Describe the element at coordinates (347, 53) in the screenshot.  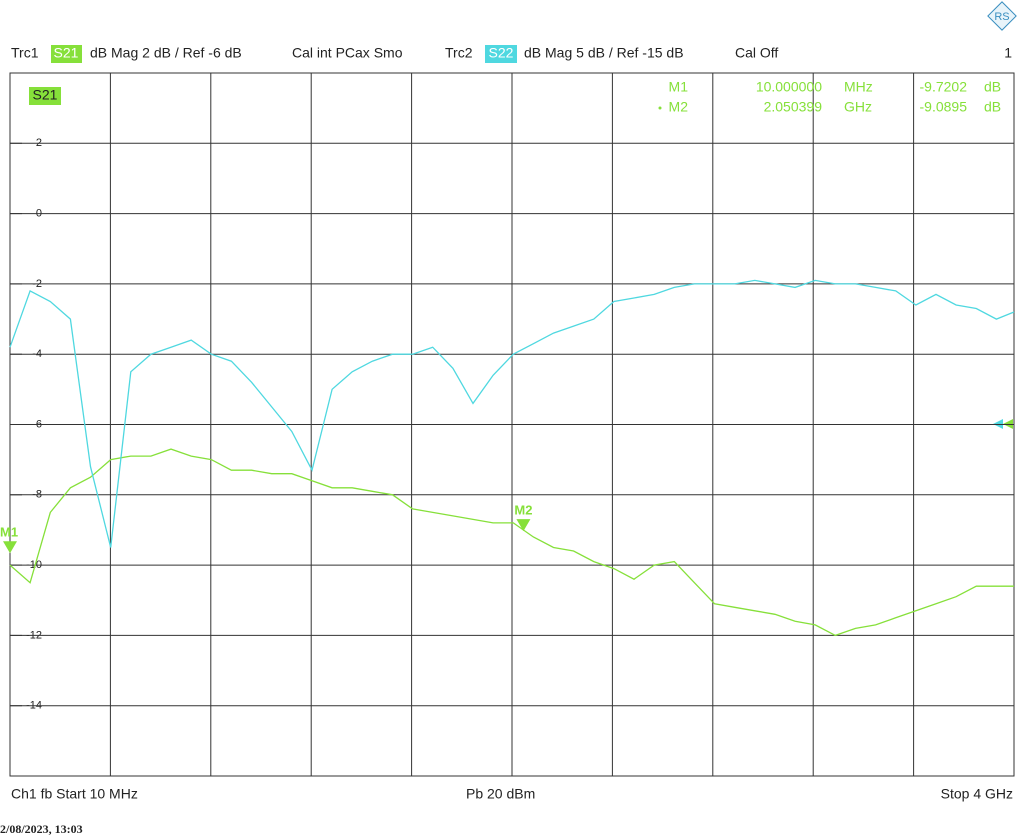
I see `trc1-cal: Cal int PCax Smo` at that location.